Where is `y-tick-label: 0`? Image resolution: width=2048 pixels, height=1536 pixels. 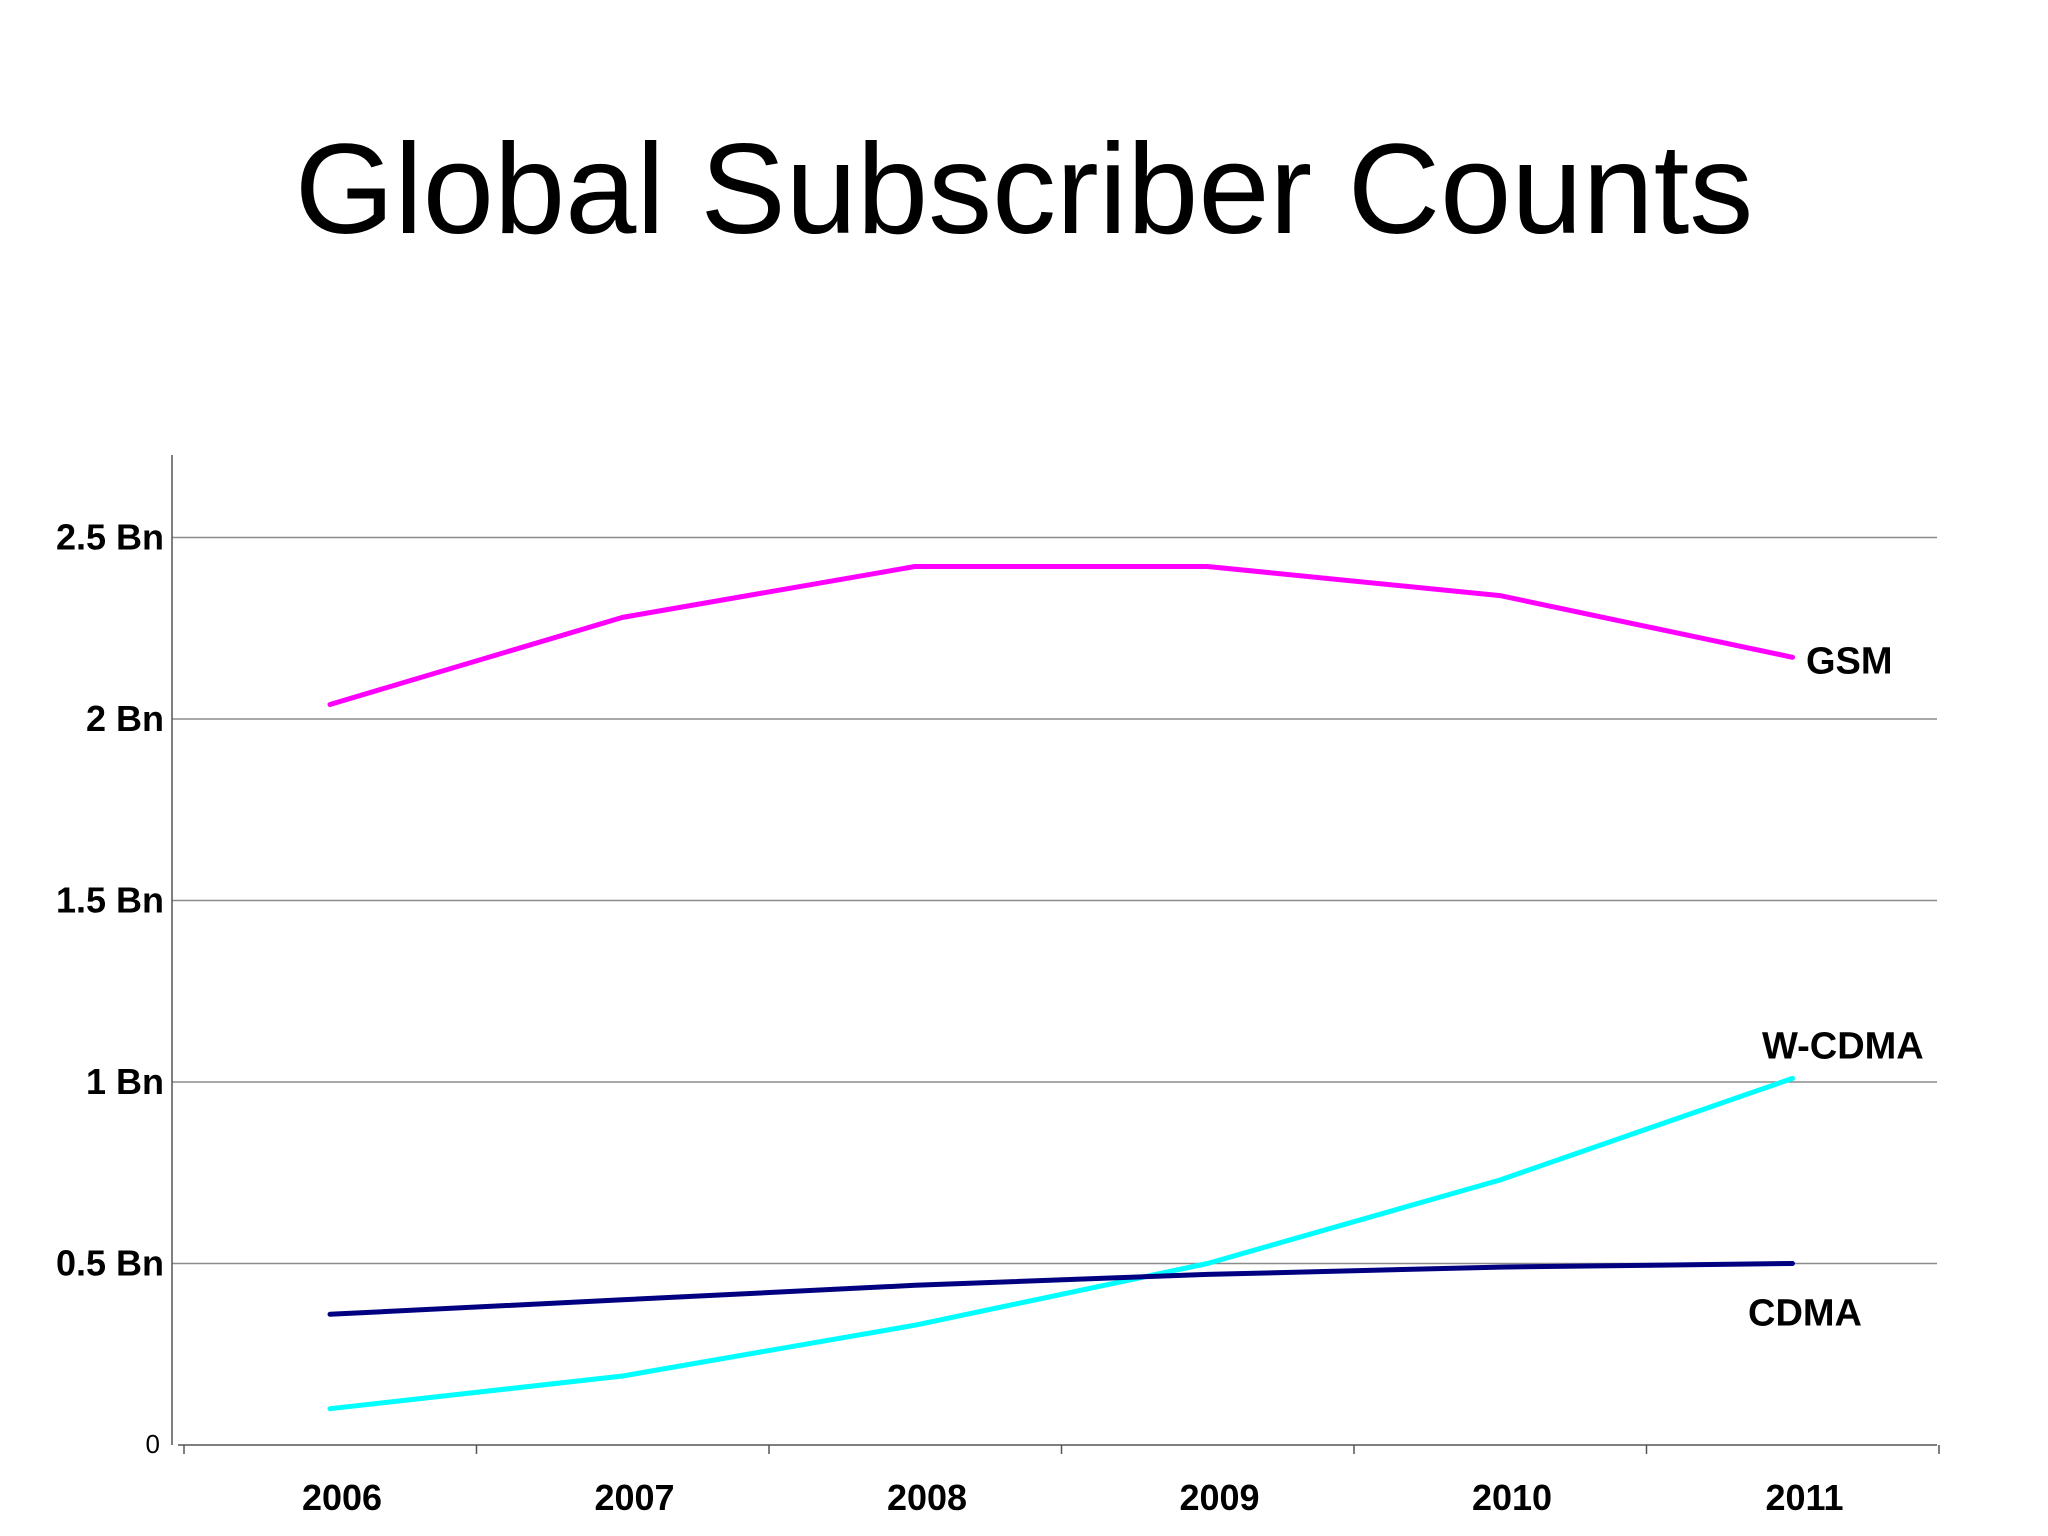
y-tick-label: 0 is located at coordinates (153, 1444).